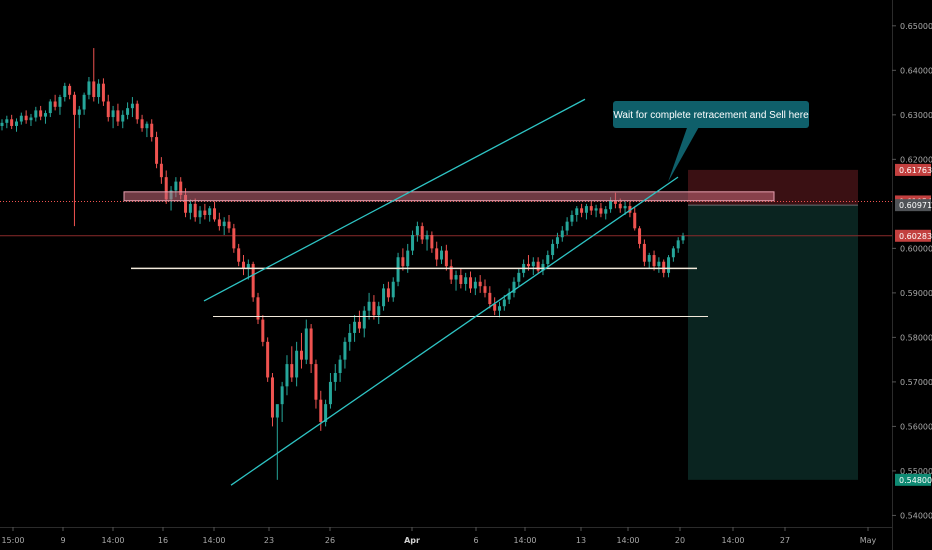 The height and width of the screenshot is (550, 932). I want to click on y-tick-label: 0.60000, so click(916, 248).